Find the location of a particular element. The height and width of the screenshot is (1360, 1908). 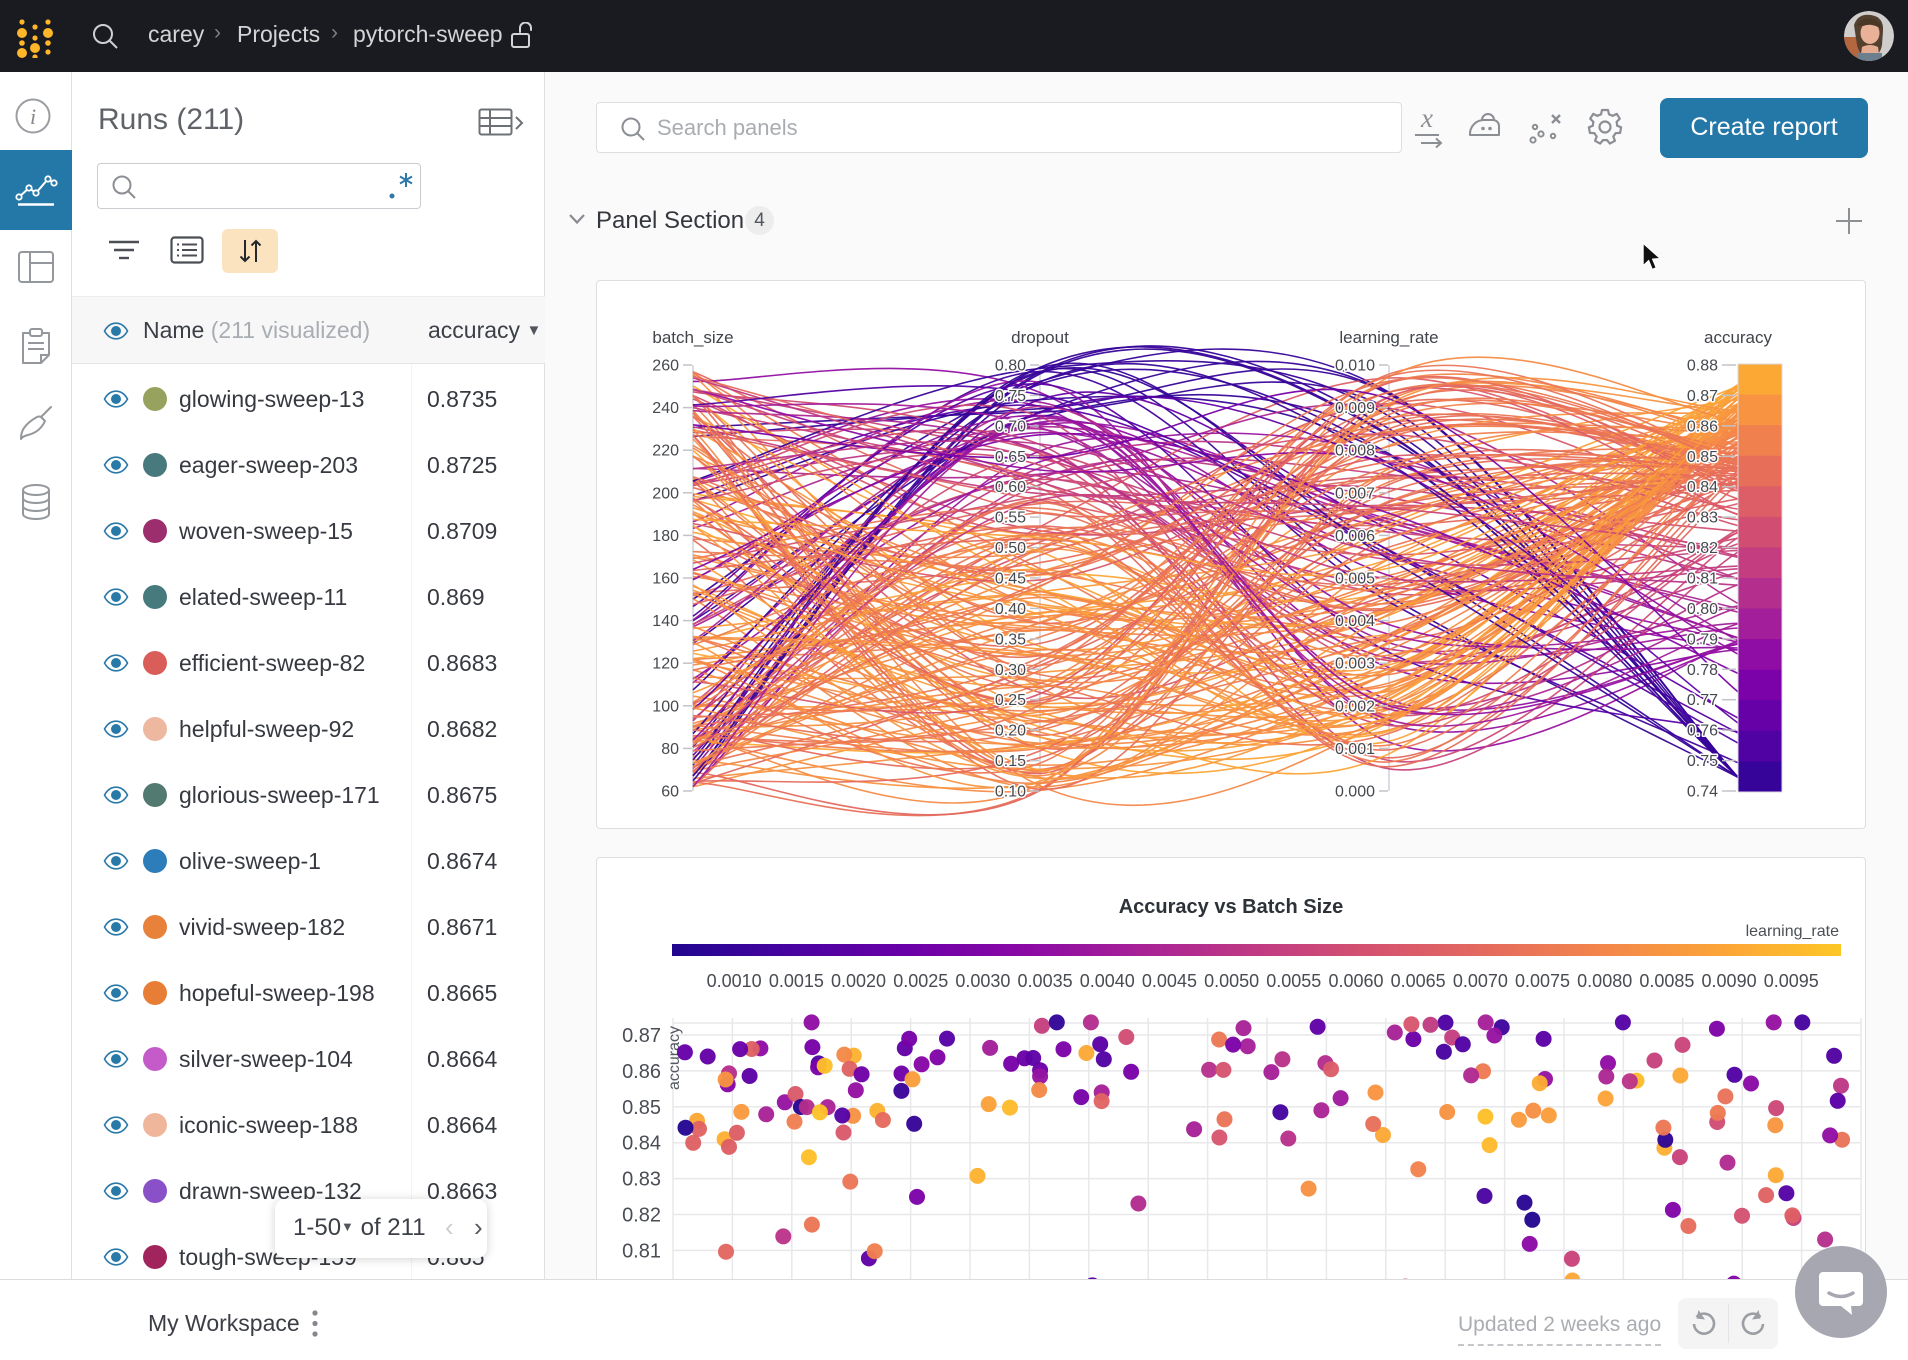

svg-text: 0.45 is located at coordinates (1010, 579).